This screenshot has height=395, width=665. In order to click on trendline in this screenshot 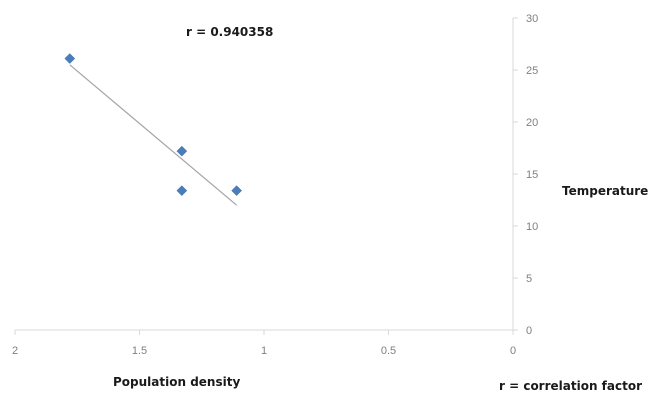, I will do `click(153, 135)`.